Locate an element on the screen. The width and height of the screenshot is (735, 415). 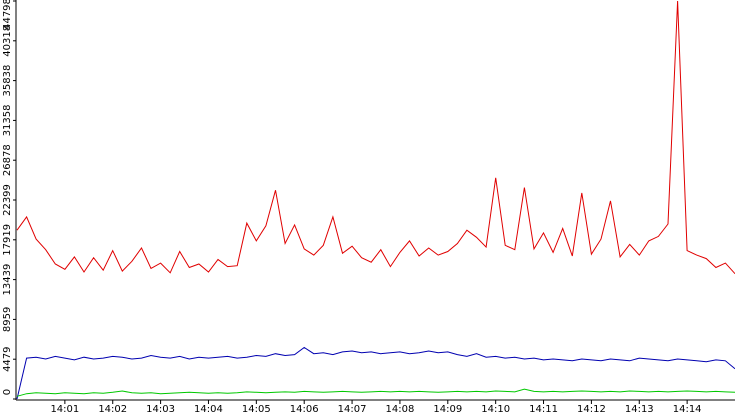
y-tick-label: 13439 is located at coordinates (7, 280).